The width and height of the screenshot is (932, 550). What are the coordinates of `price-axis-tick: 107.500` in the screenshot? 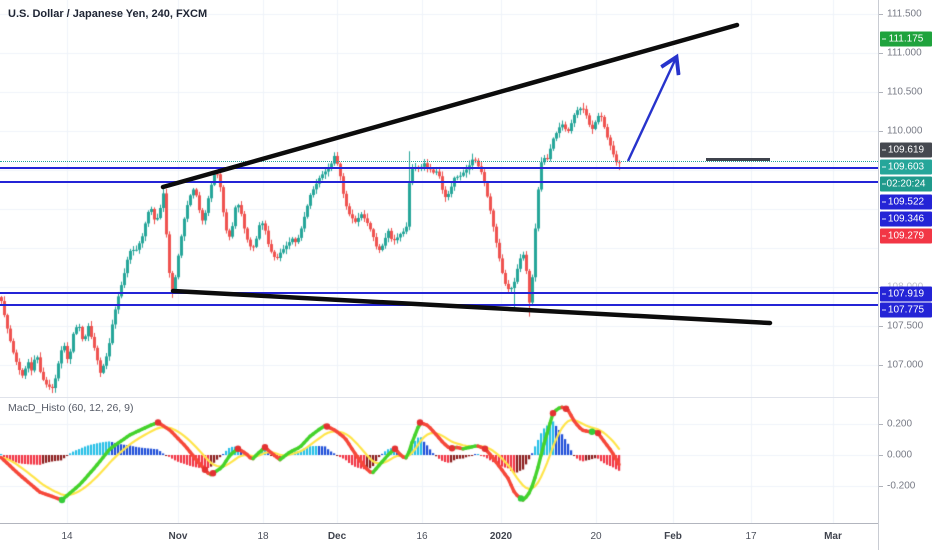 It's located at (905, 326).